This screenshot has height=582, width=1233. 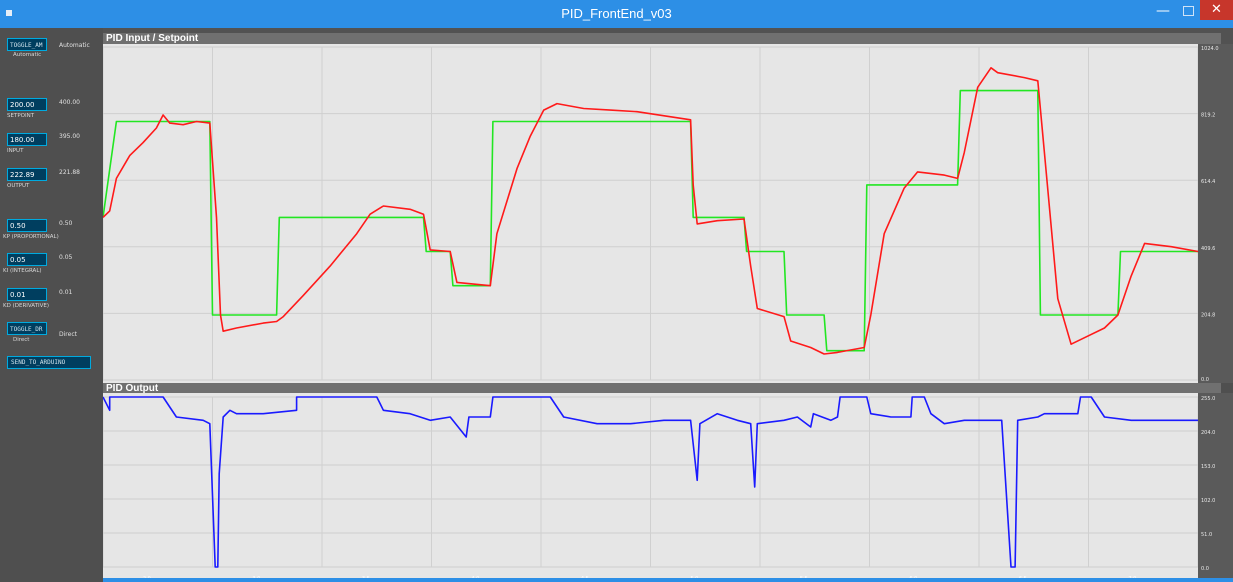 I want to click on kd-input: 0.01, so click(x=27, y=294).